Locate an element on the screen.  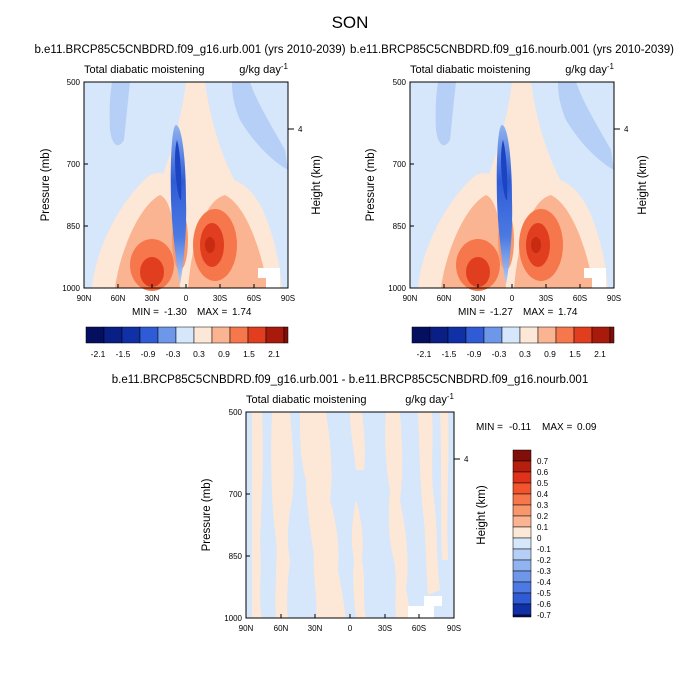
colorbar-label: 0.3 is located at coordinates (199, 354).